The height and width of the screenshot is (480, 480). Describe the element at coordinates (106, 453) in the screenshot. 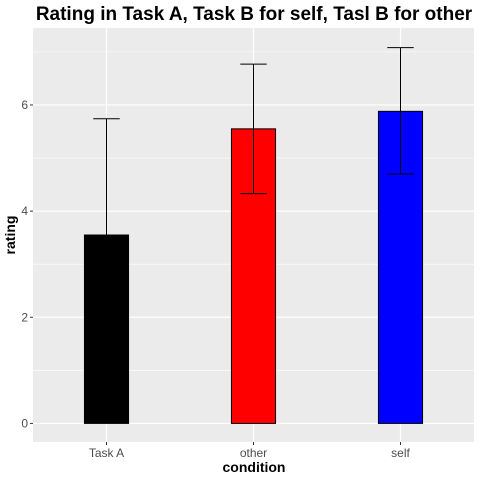

I see `x-tick-label: Task A` at that location.